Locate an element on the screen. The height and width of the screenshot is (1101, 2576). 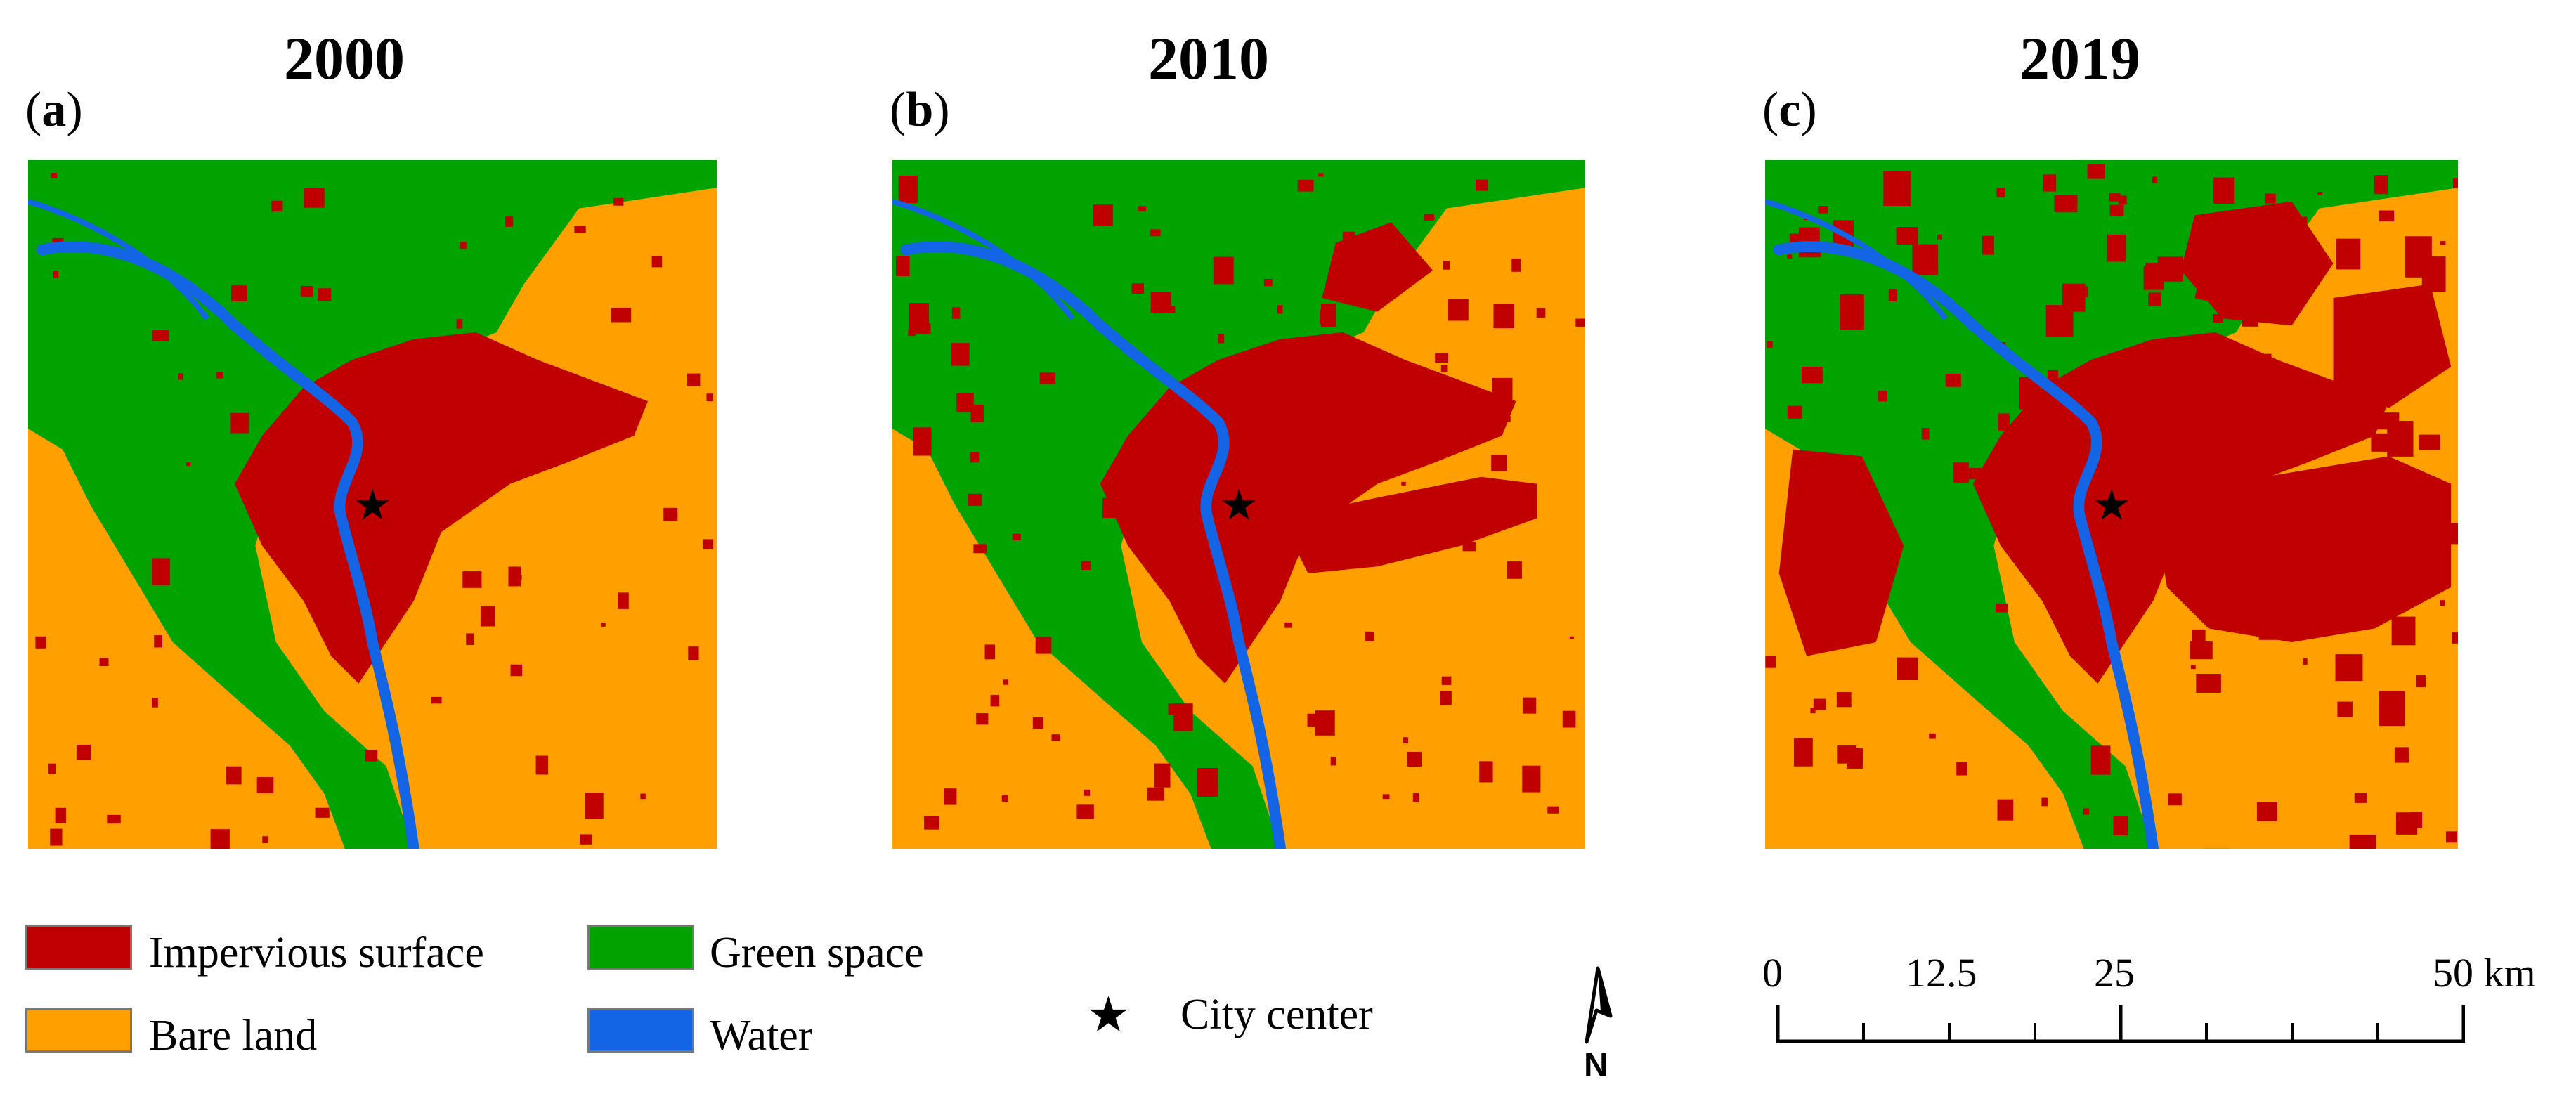
scale-tick-50-km: 50 km is located at coordinates (2484, 973).